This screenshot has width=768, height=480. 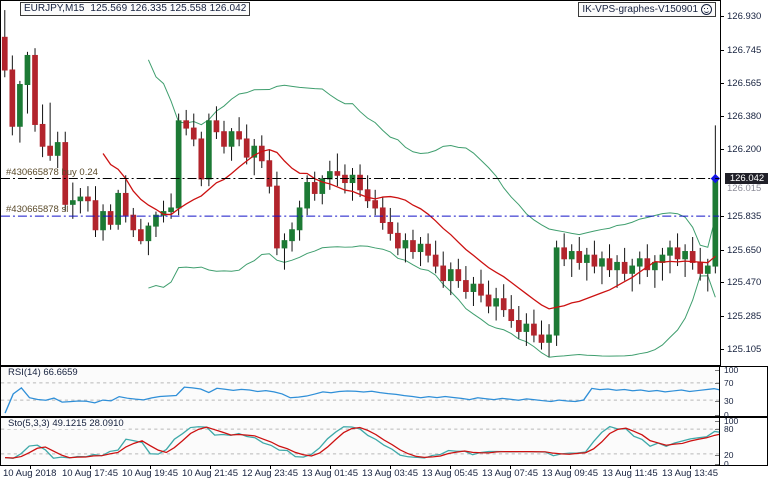 I want to click on price-tick: 126.565, so click(x=744, y=83).